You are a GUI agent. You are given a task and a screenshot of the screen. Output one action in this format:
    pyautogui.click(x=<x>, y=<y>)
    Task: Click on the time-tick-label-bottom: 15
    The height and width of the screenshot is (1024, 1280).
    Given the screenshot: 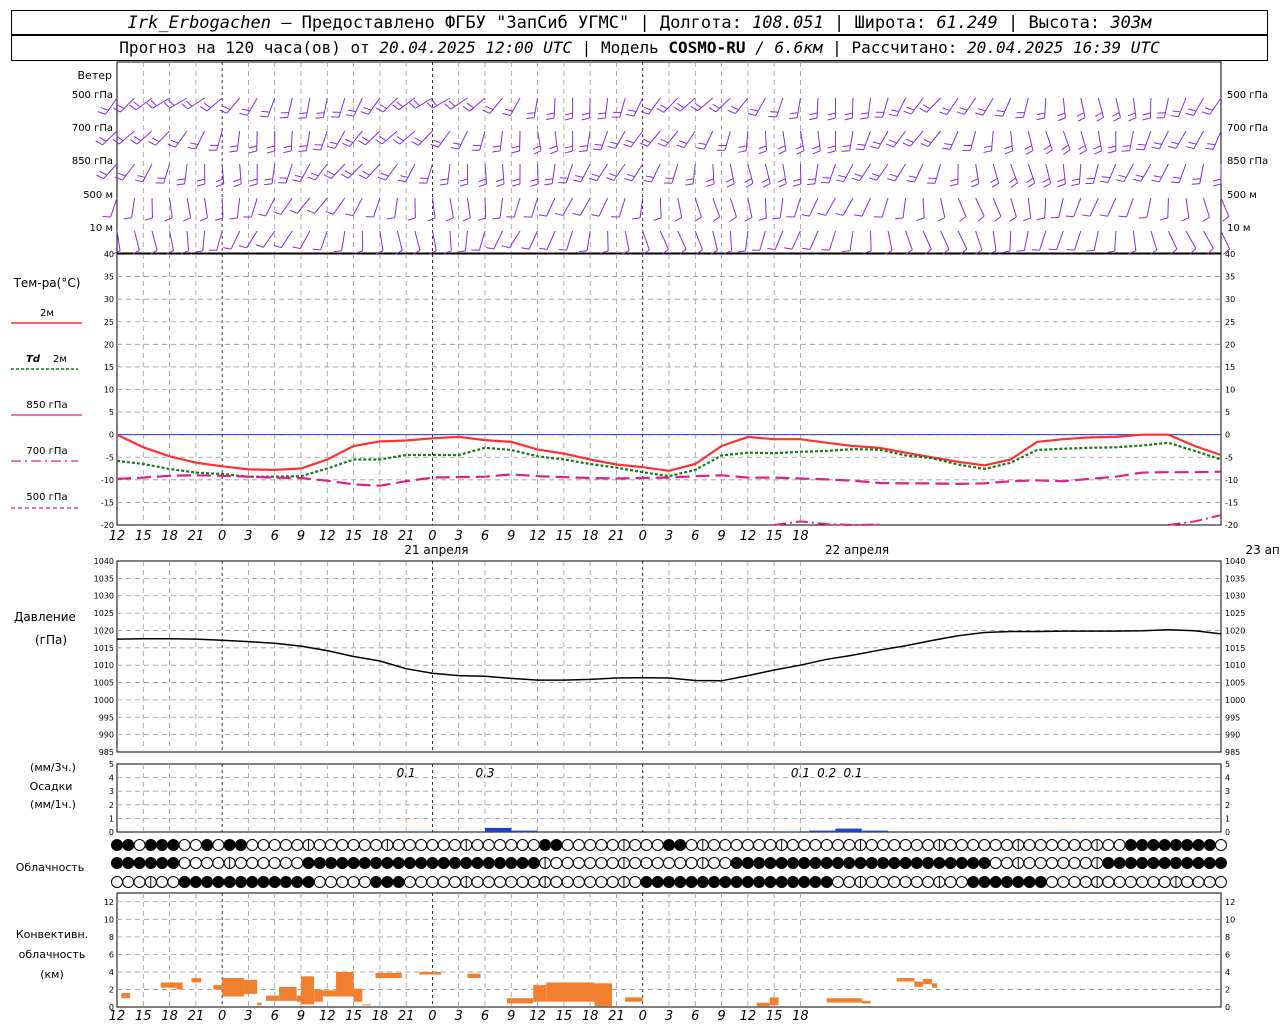 What is the action you would take?
    pyautogui.click(x=564, y=1016)
    